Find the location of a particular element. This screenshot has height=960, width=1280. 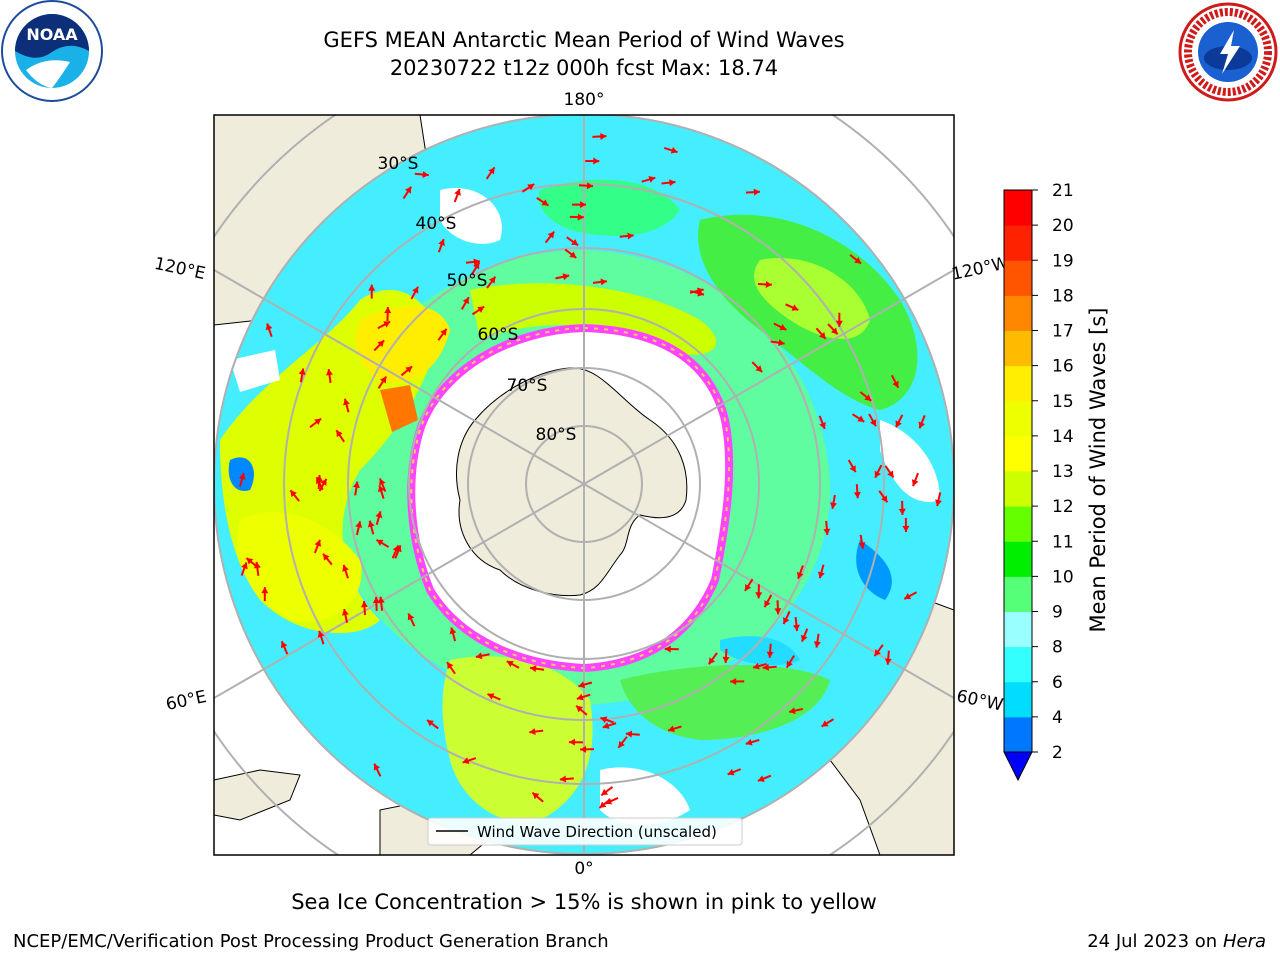

colorbar-tick-label: 16 is located at coordinates (1063, 367).